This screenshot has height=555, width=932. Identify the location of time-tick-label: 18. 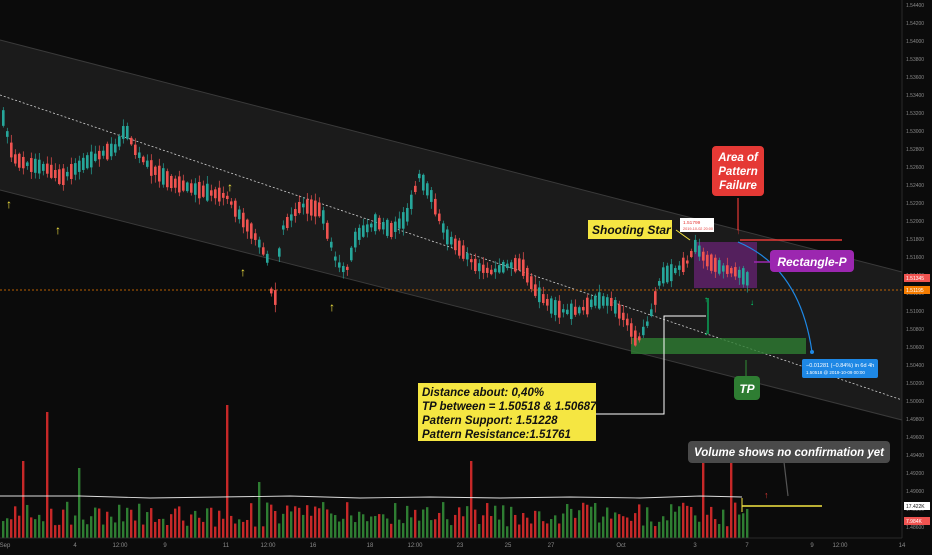
(370, 546).